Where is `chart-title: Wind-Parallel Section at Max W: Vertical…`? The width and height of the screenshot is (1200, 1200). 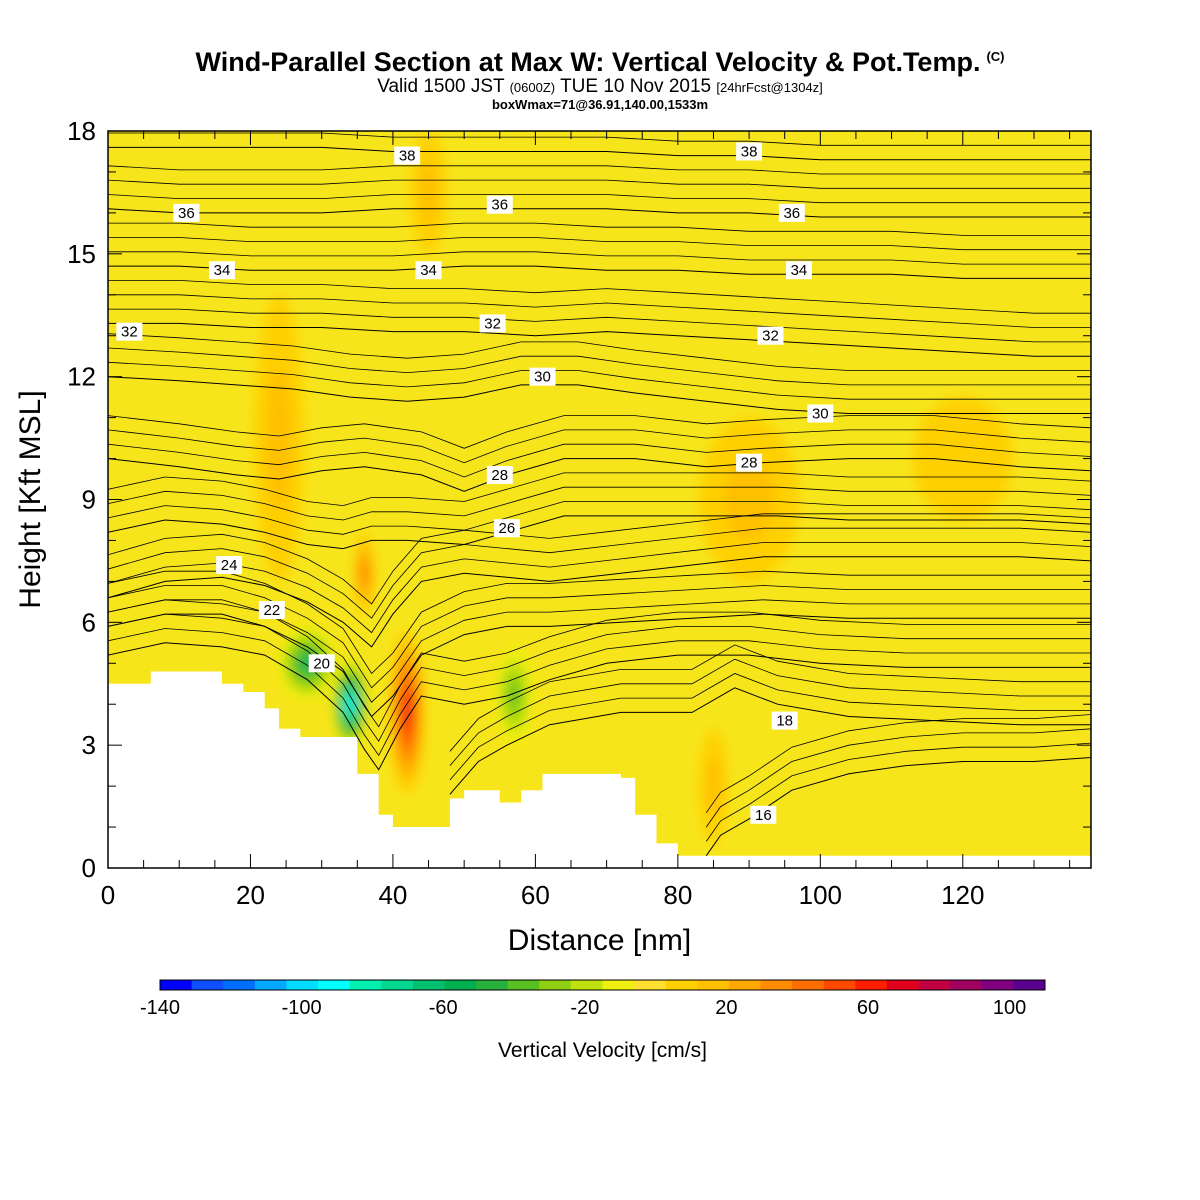
chart-title: Wind-Parallel Section at Max W: Vertical… is located at coordinates (600, 59).